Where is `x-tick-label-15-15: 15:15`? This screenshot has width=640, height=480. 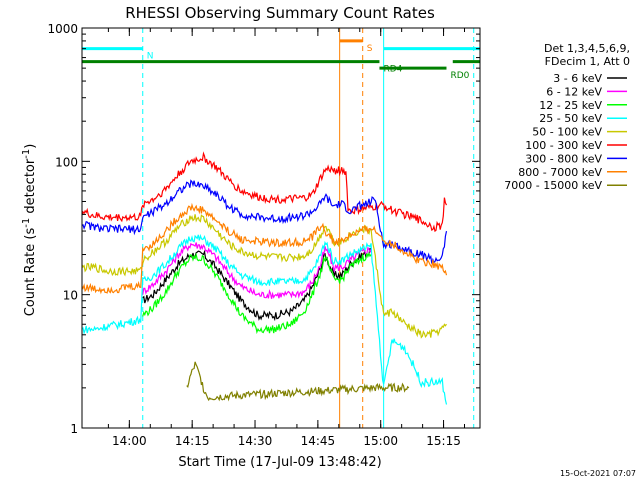 x-tick-label-15-15: 15:15 is located at coordinates (443, 441).